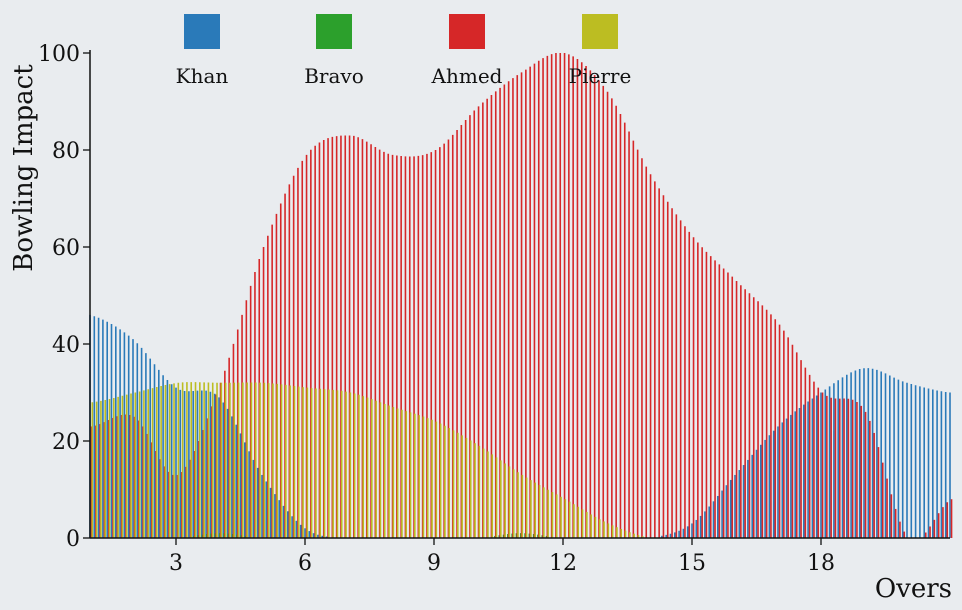  Describe the element at coordinates (334, 51) in the screenshot. I see `legend-item-bravo: Bravo` at that location.